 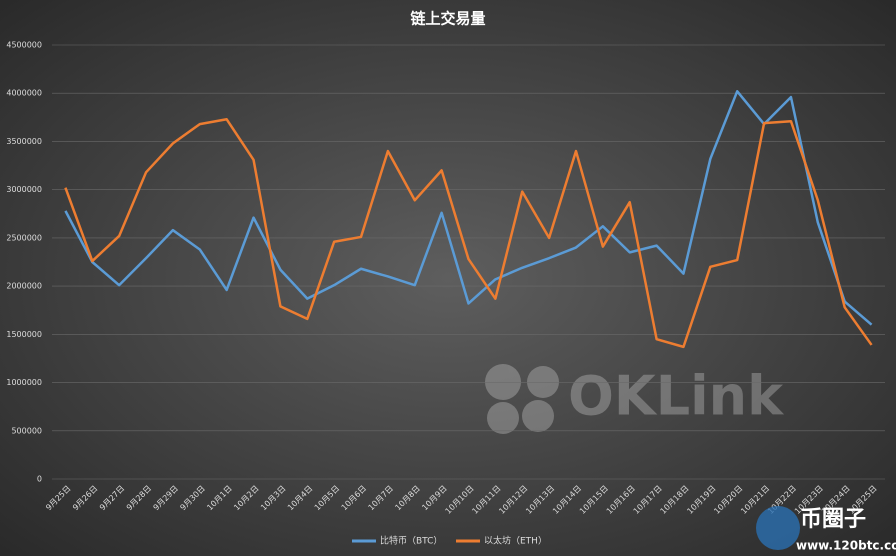 I want to click on site-logo: 币圈子 www.120btc.com, so click(x=826, y=529).